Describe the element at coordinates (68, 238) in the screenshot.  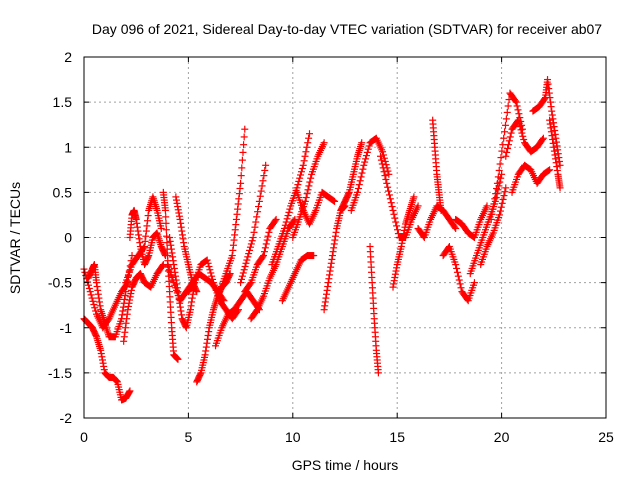
I see `y-tick-label: 0` at that location.